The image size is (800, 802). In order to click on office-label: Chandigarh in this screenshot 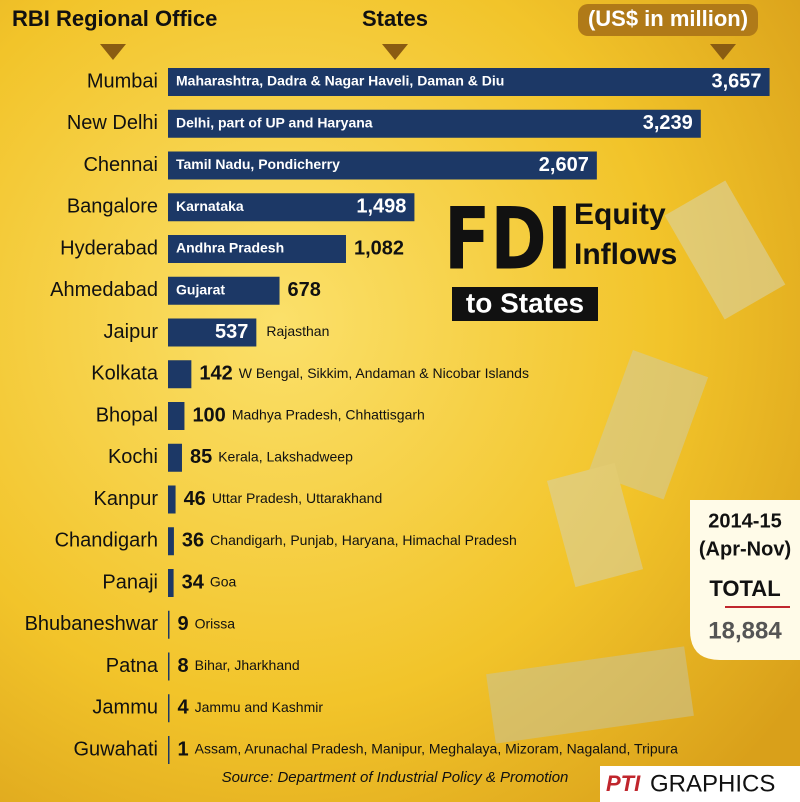, I will do `click(106, 541)`.